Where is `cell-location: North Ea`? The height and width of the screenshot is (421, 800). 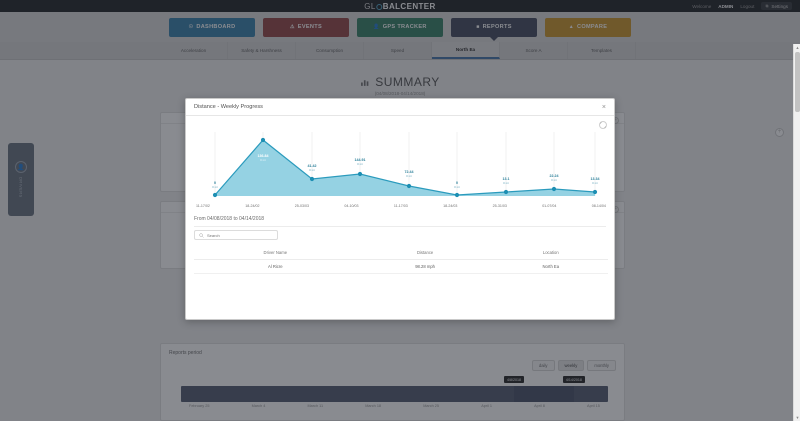 cell-location: North Ea is located at coordinates (550, 266).